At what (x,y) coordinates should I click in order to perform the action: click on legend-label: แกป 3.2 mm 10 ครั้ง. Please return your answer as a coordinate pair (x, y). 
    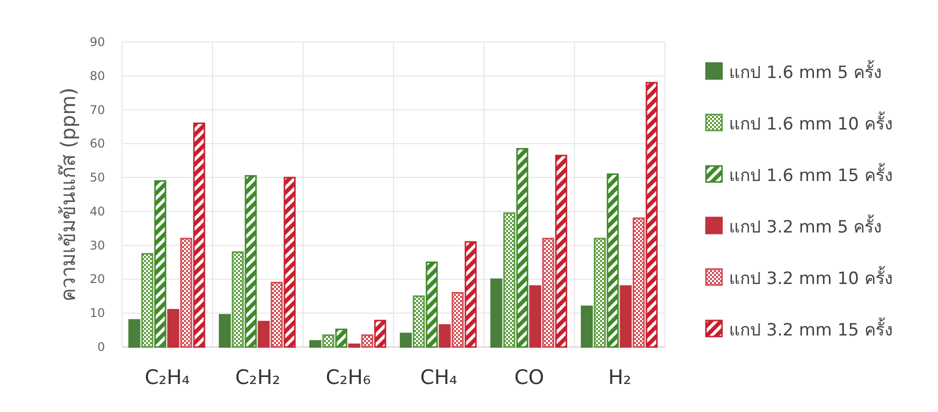
    Looking at the image, I should click on (810, 277).